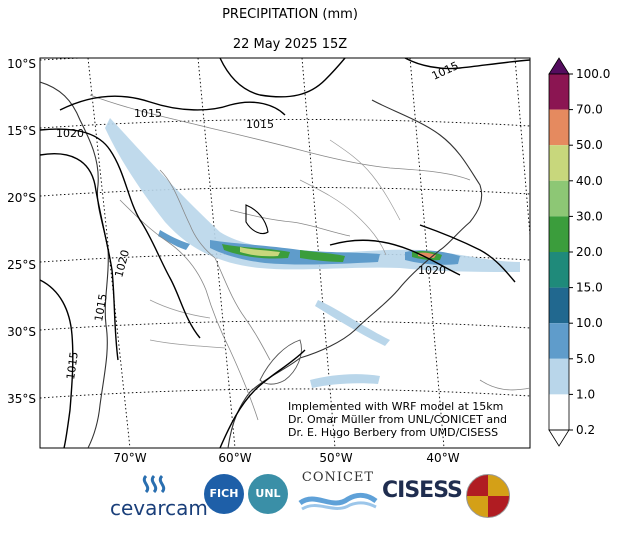  What do you see at coordinates (21, 64) in the screenshot?
I see `lat-label: 10°S` at bounding box center [21, 64].